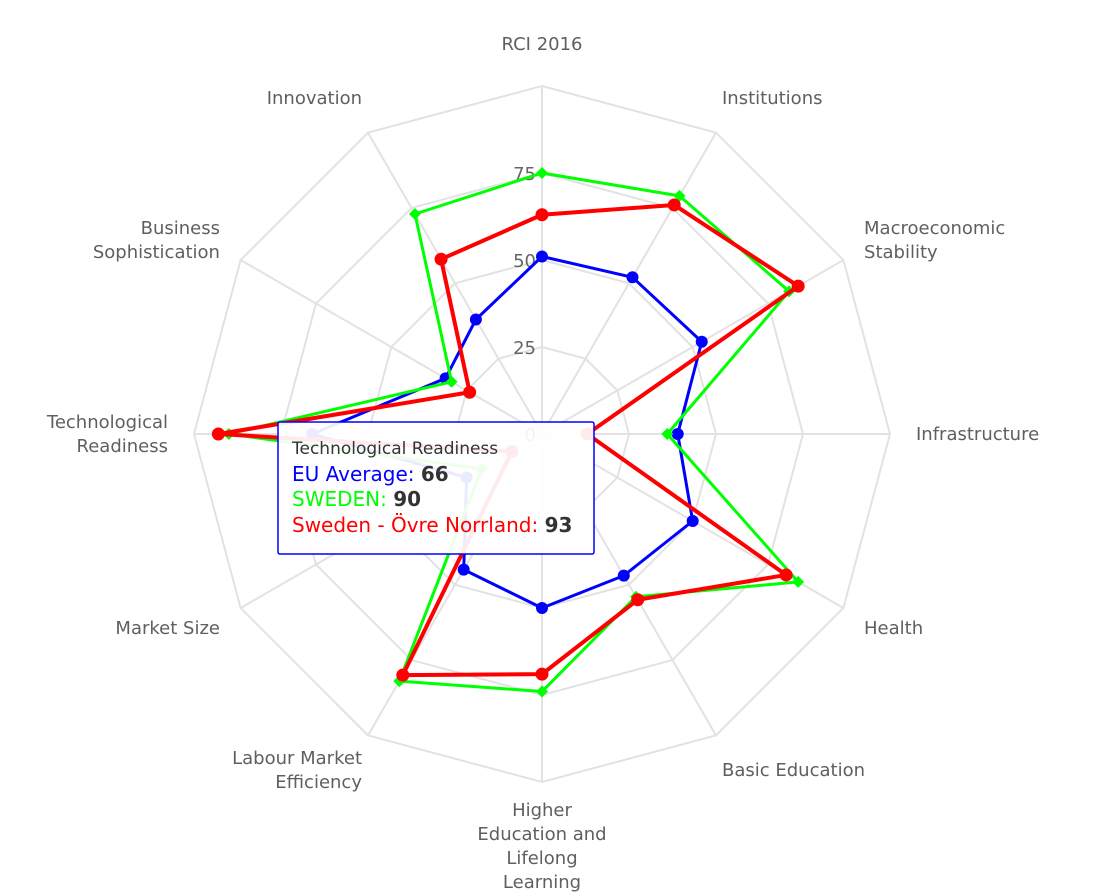 This screenshot has width=1113, height=896. I want to click on axis-label-infrastructure: Infrastructure, so click(977, 434).